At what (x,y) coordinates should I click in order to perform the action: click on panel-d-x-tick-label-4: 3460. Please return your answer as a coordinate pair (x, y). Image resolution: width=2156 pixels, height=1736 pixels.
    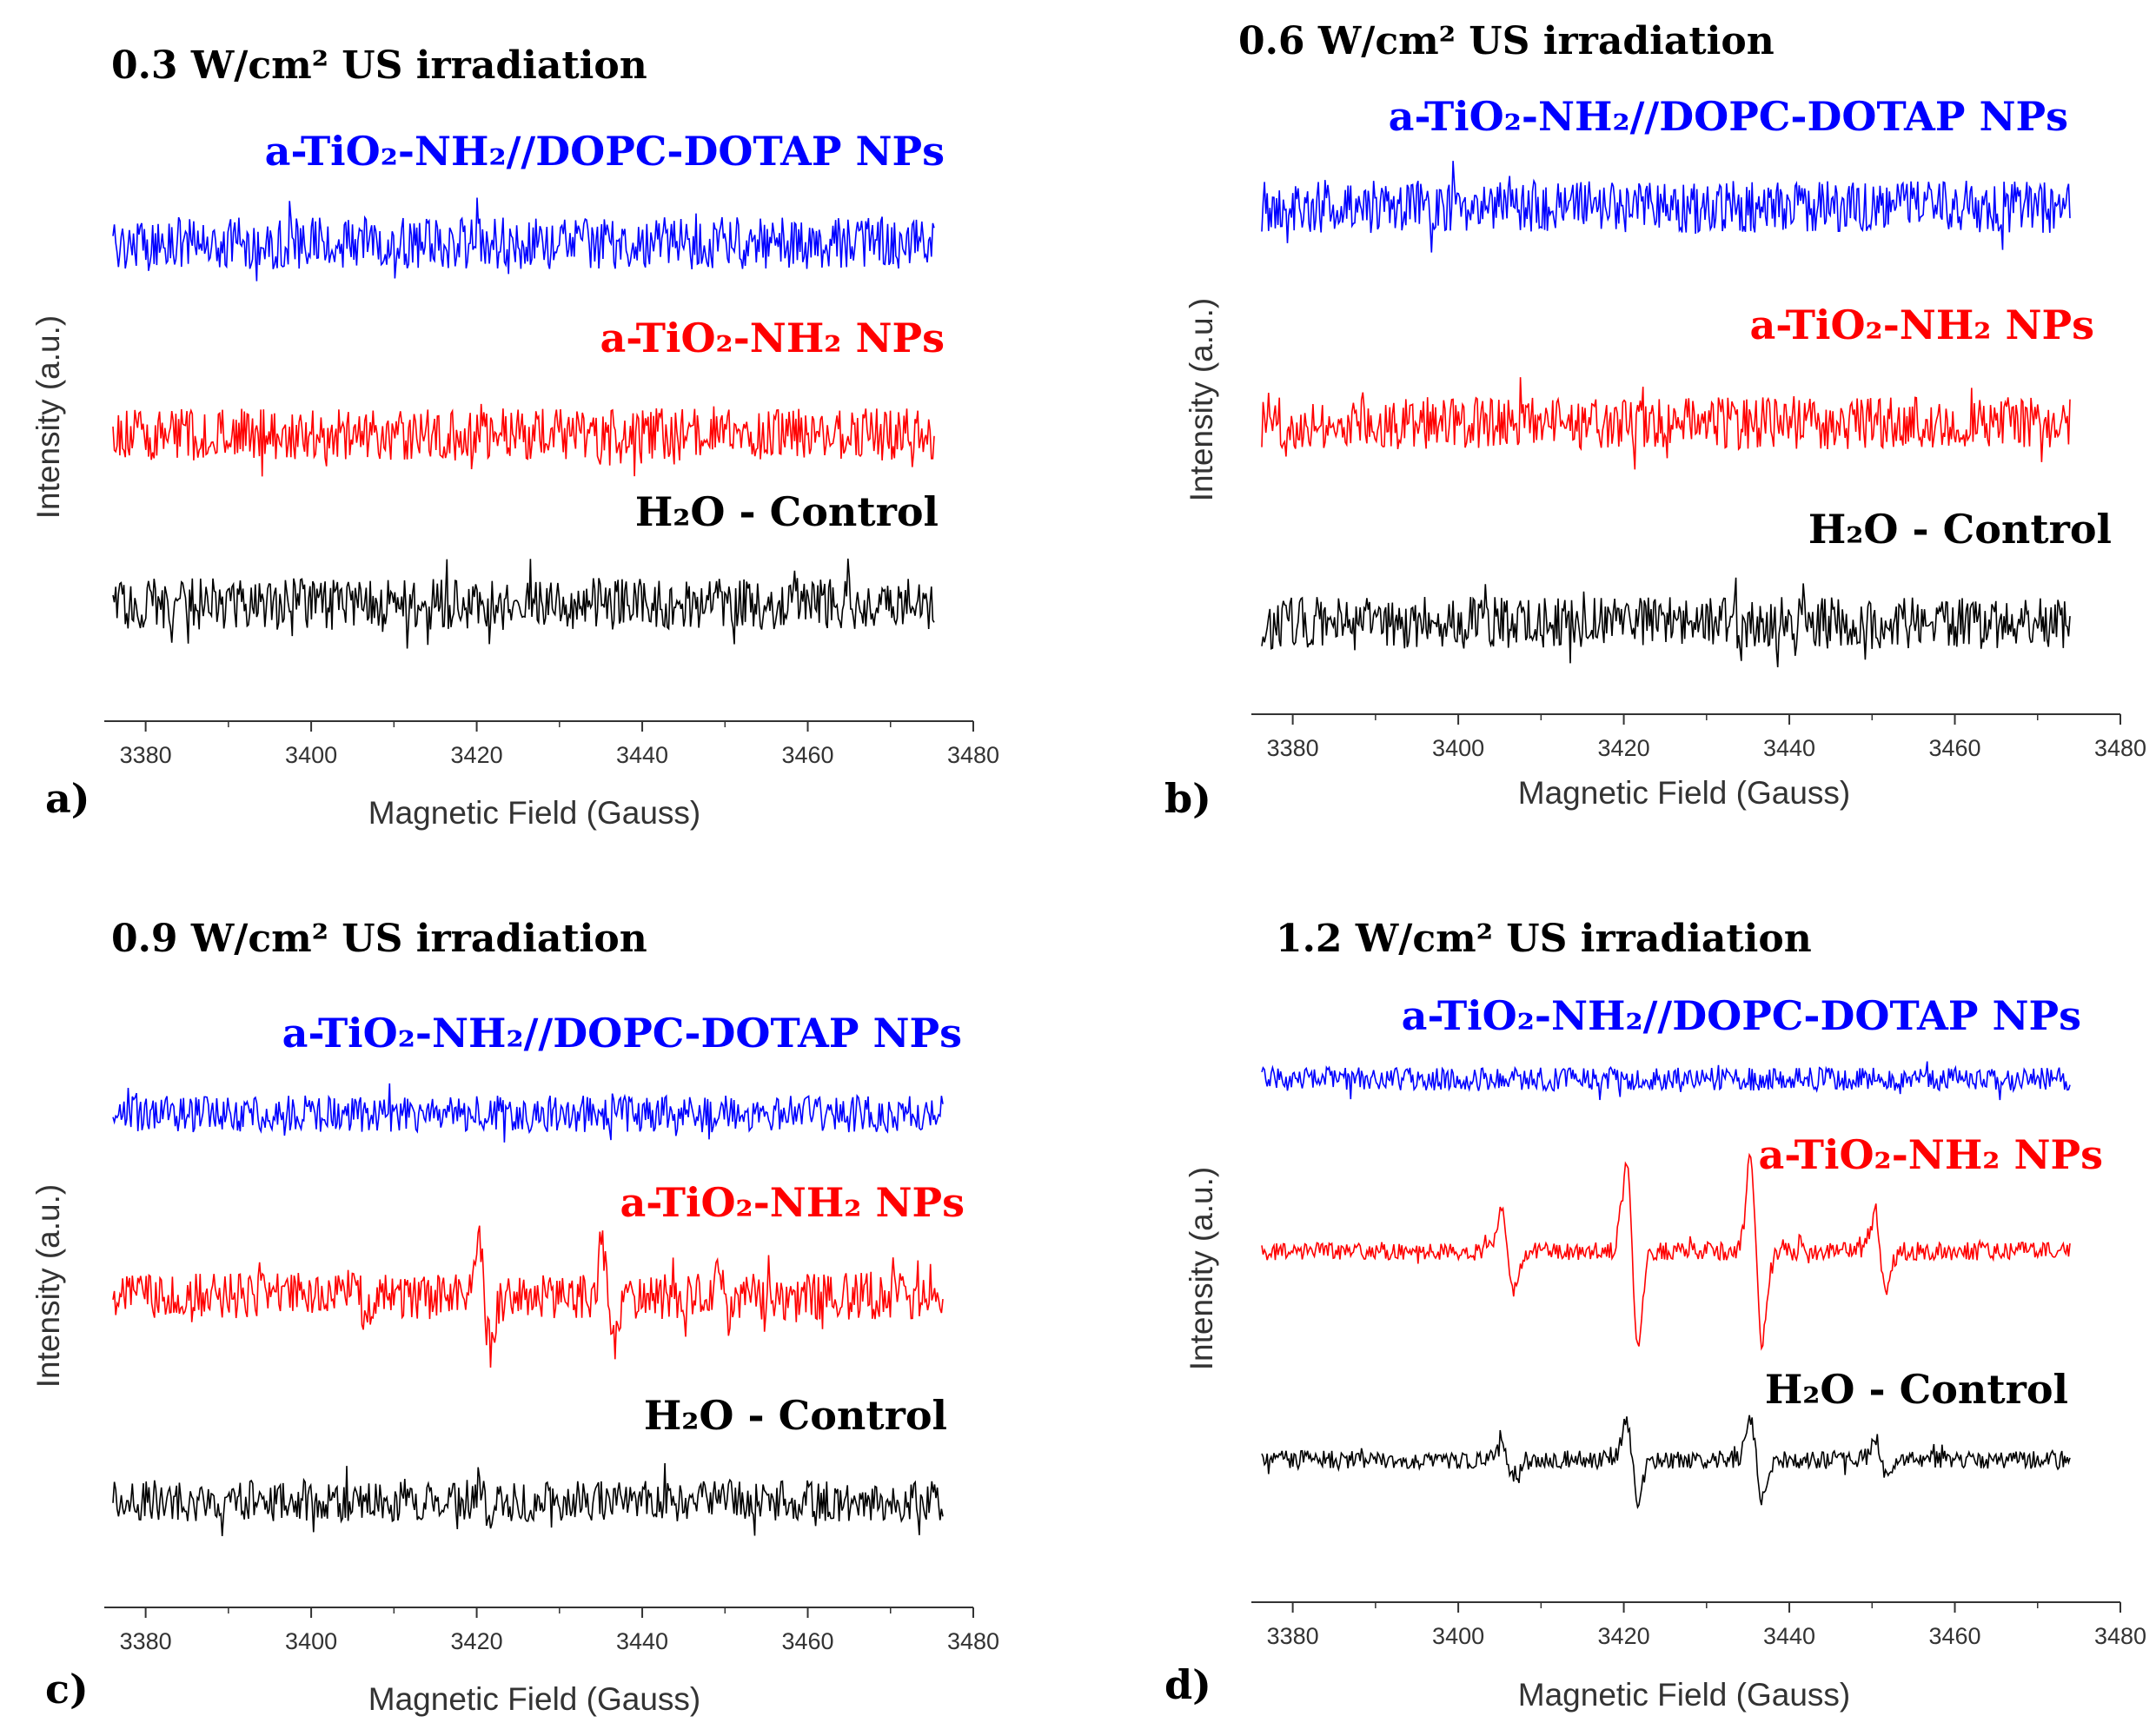
    Looking at the image, I should click on (1954, 1636).